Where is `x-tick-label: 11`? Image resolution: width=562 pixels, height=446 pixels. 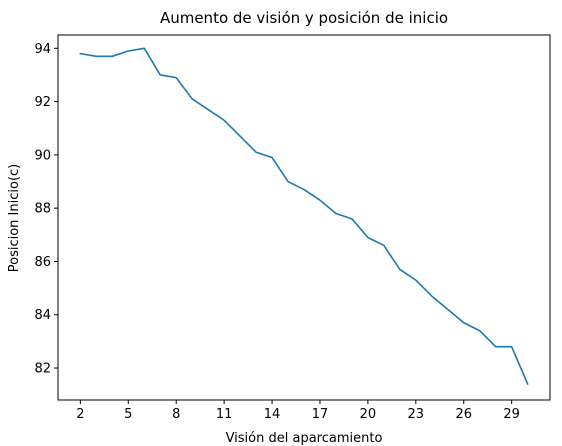 x-tick-label: 11 is located at coordinates (224, 414).